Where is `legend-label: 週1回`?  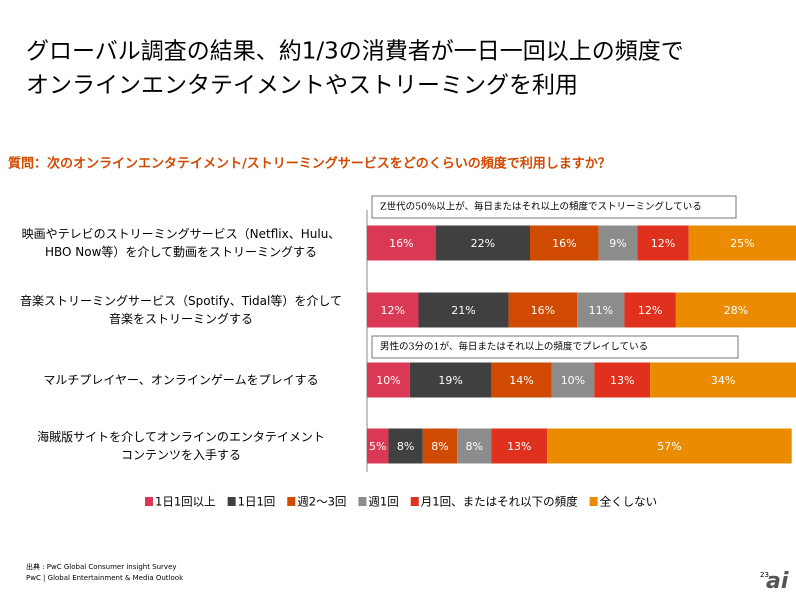 legend-label: 週1回 is located at coordinates (383, 502).